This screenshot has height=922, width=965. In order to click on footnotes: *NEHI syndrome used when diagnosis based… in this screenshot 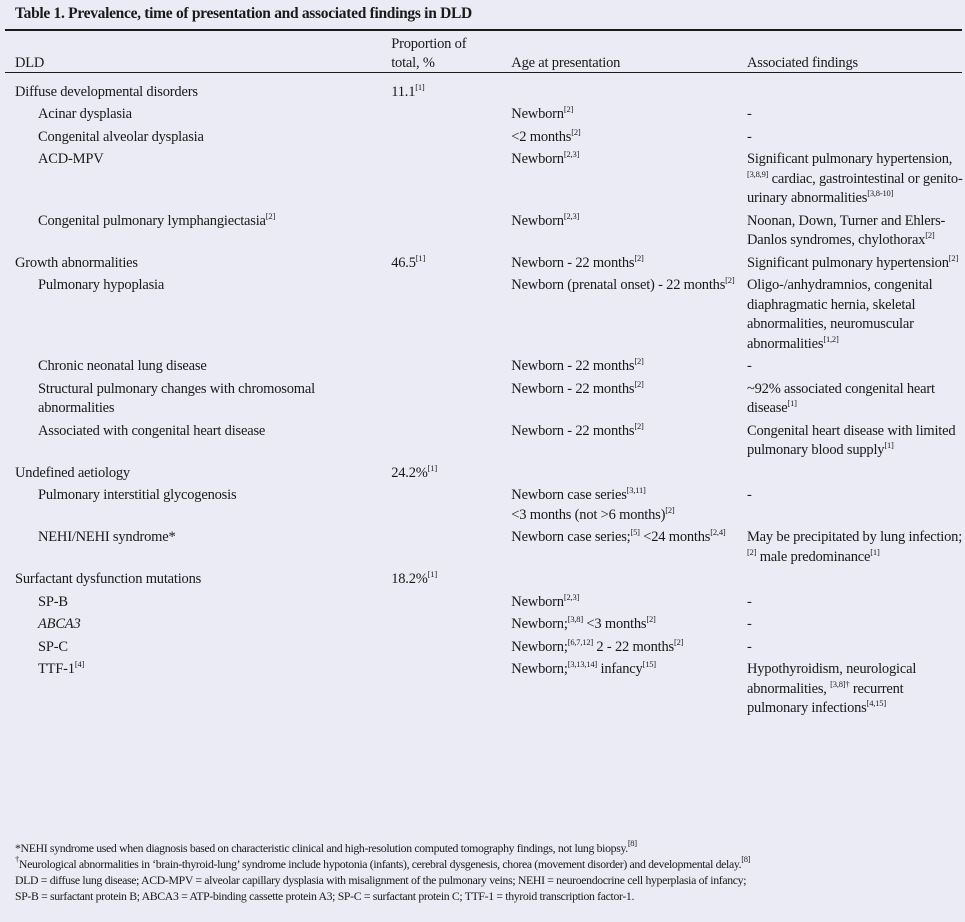, I will do `click(382, 871)`.